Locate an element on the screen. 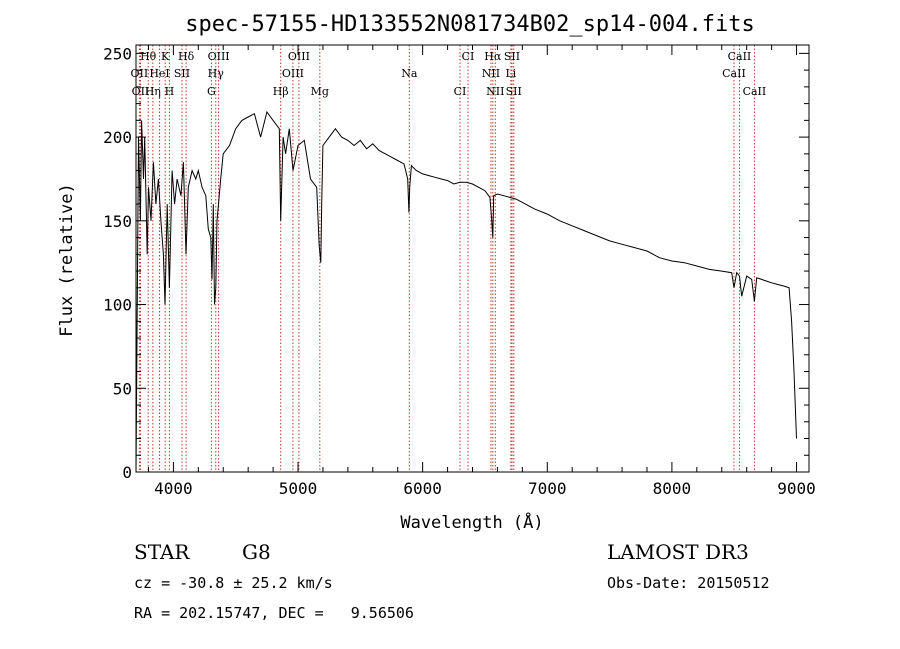 The image size is (900, 649). y-tick-label: 50 is located at coordinates (122, 388).